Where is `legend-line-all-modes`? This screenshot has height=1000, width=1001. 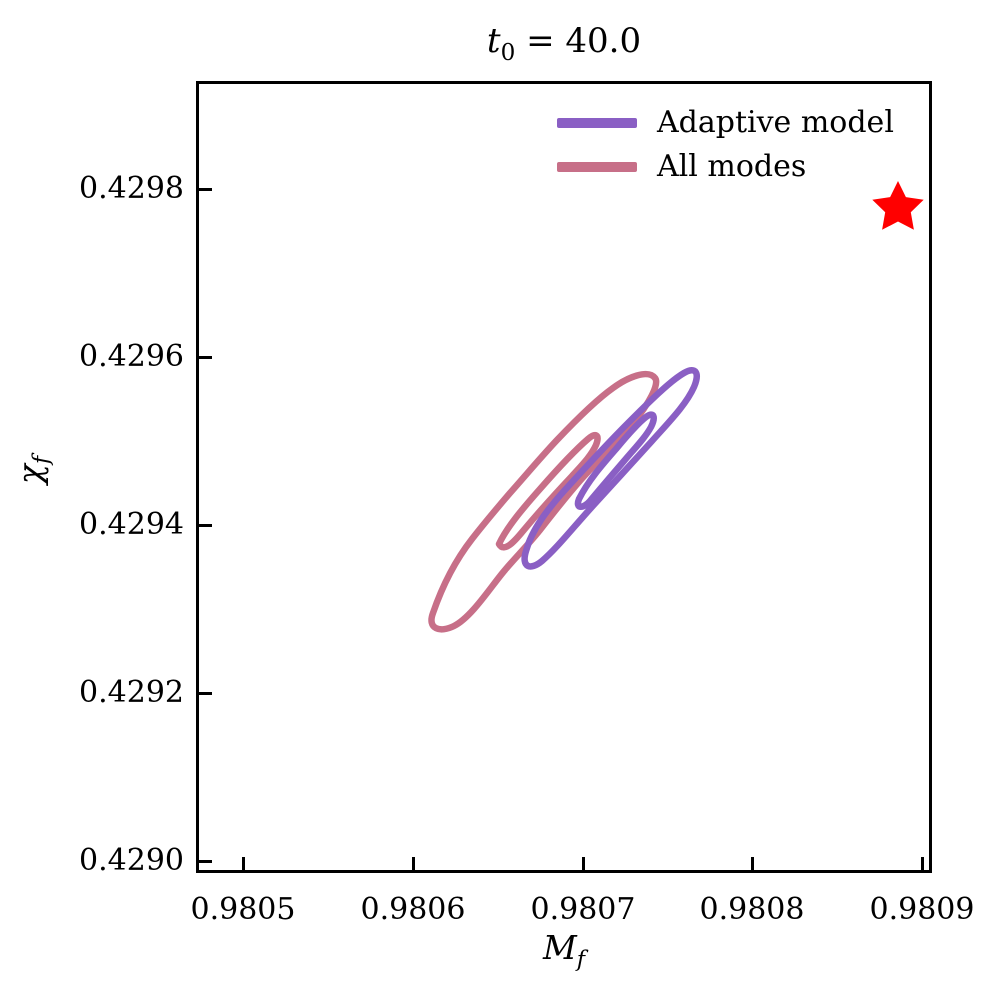 legend-line-all-modes is located at coordinates (597, 167).